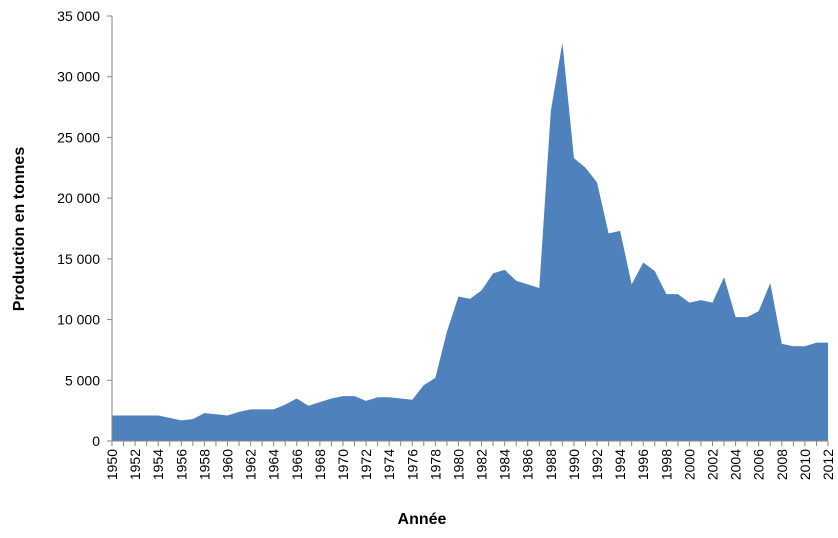 The image size is (838, 538). What do you see at coordinates (78, 320) in the screenshot?
I see `y-tick-label: 10 000` at bounding box center [78, 320].